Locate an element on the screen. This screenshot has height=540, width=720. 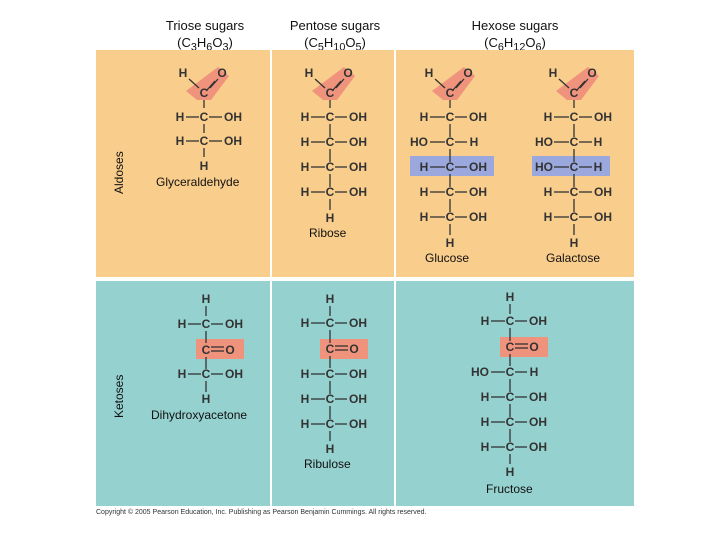
glucose-label: Glucose is located at coordinates (447, 258).